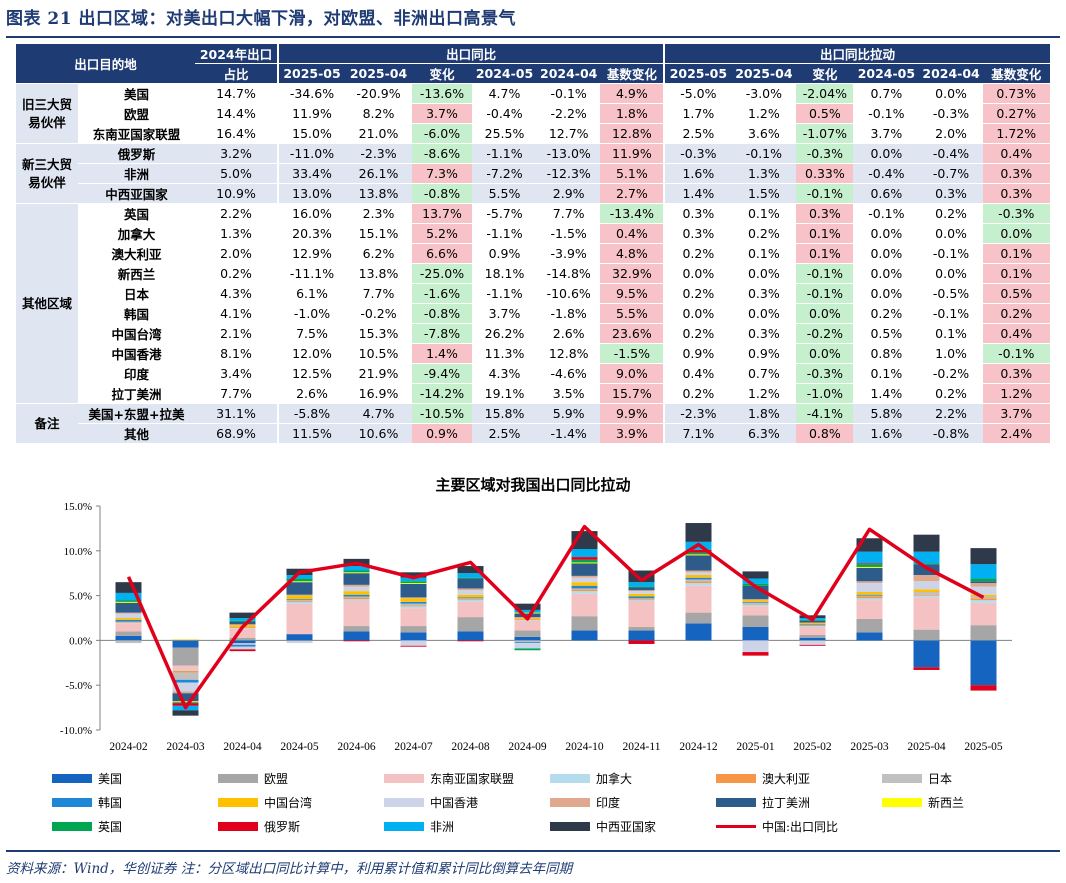 Image resolution: width=1066 pixels, height=883 pixels. I want to click on table-cell: 1.2%, so click(764, 113).